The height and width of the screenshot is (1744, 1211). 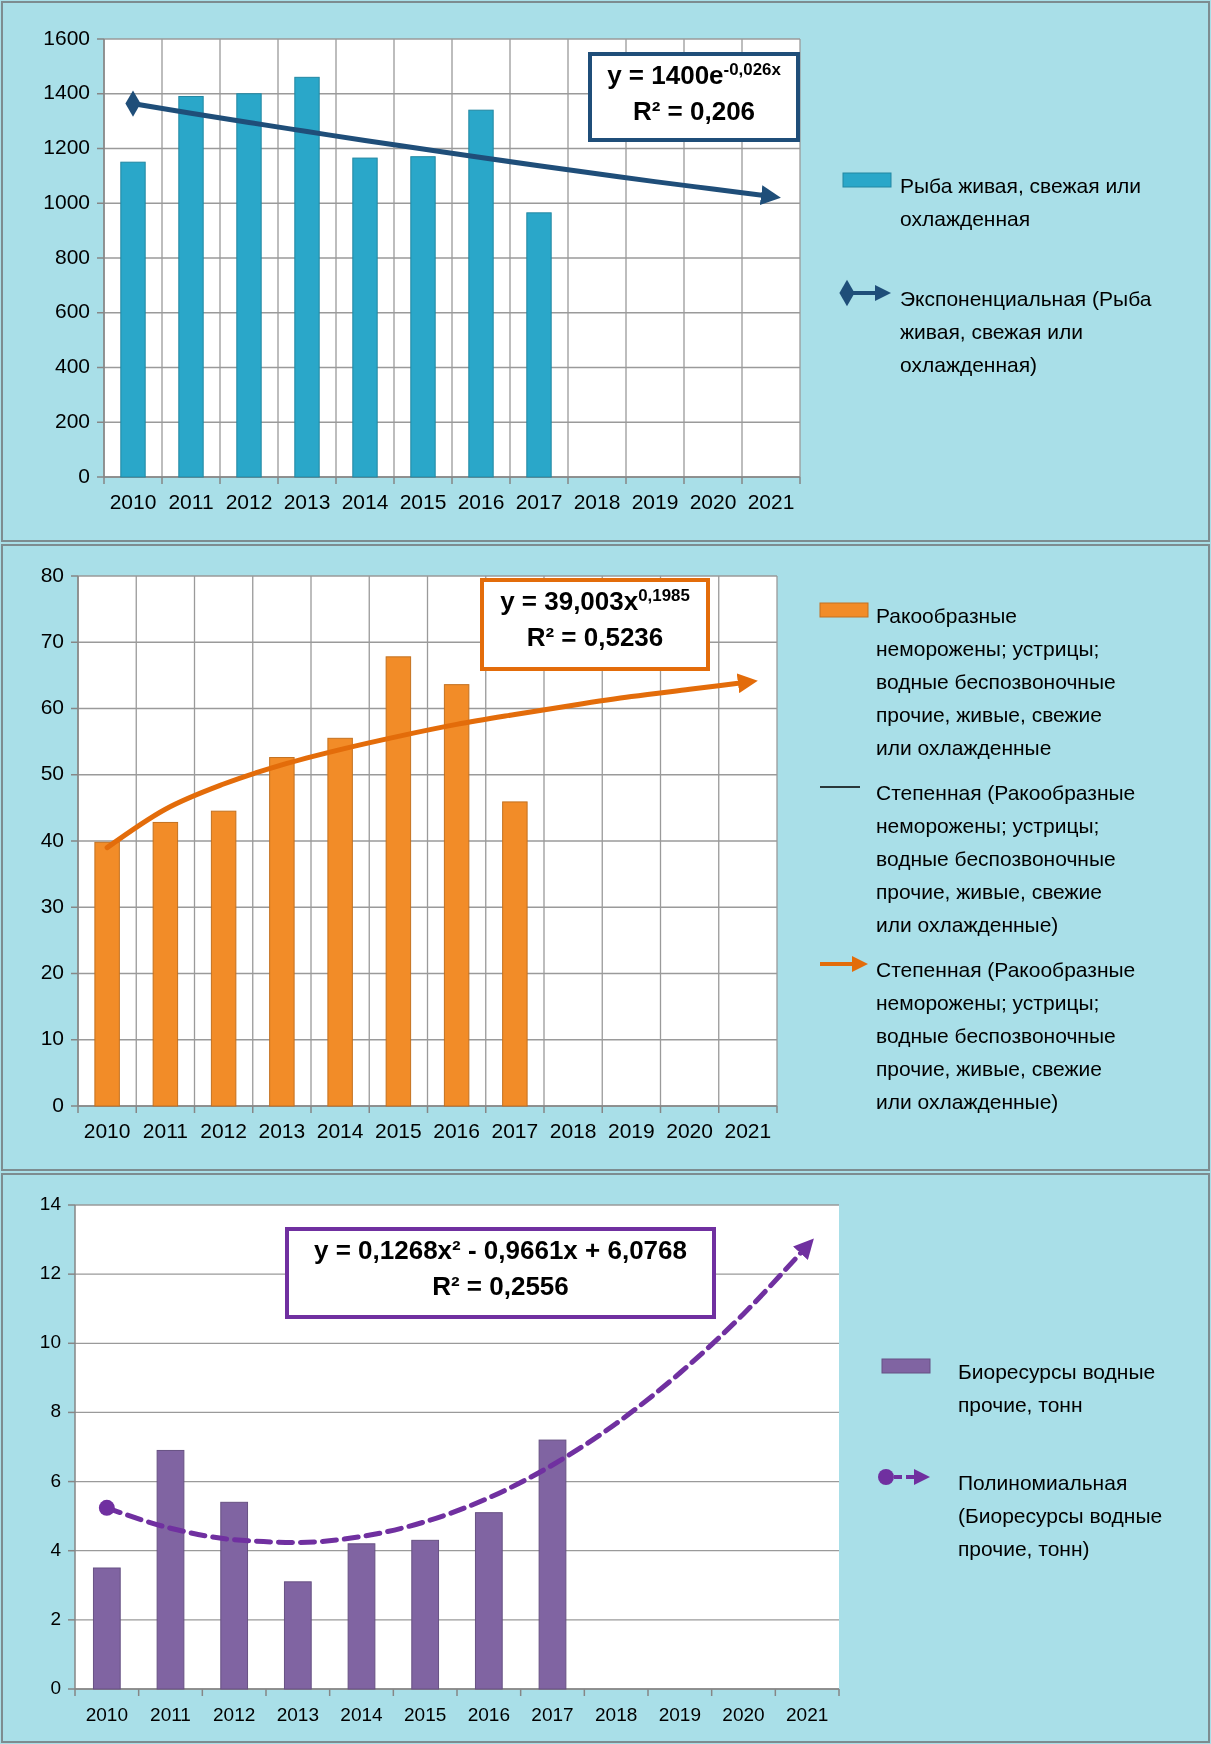 What do you see at coordinates (55, 1480) in the screenshot?
I see `y-tick-label: 6` at bounding box center [55, 1480].